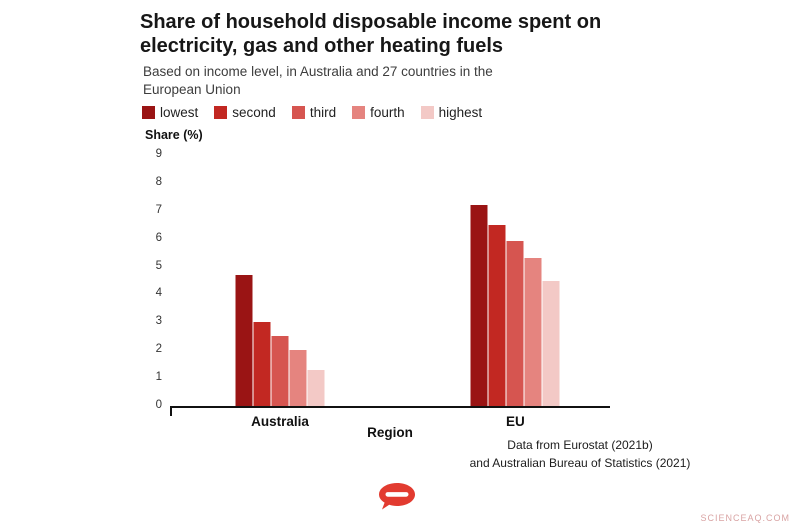 Image resolution: width=800 pixels, height=530 pixels. I want to click on scienceaq-logo, so click(397, 499).